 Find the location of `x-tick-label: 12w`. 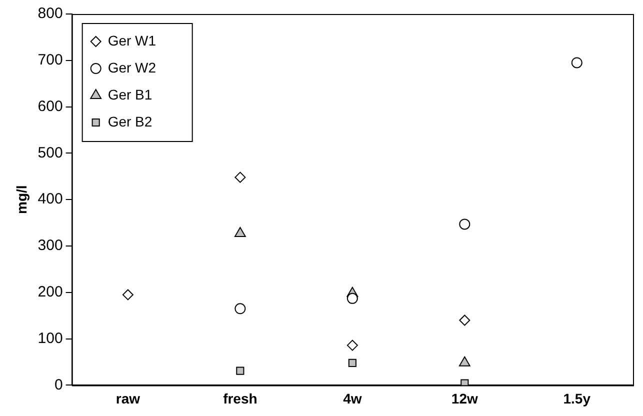

x-tick-label: 12w is located at coordinates (464, 398).